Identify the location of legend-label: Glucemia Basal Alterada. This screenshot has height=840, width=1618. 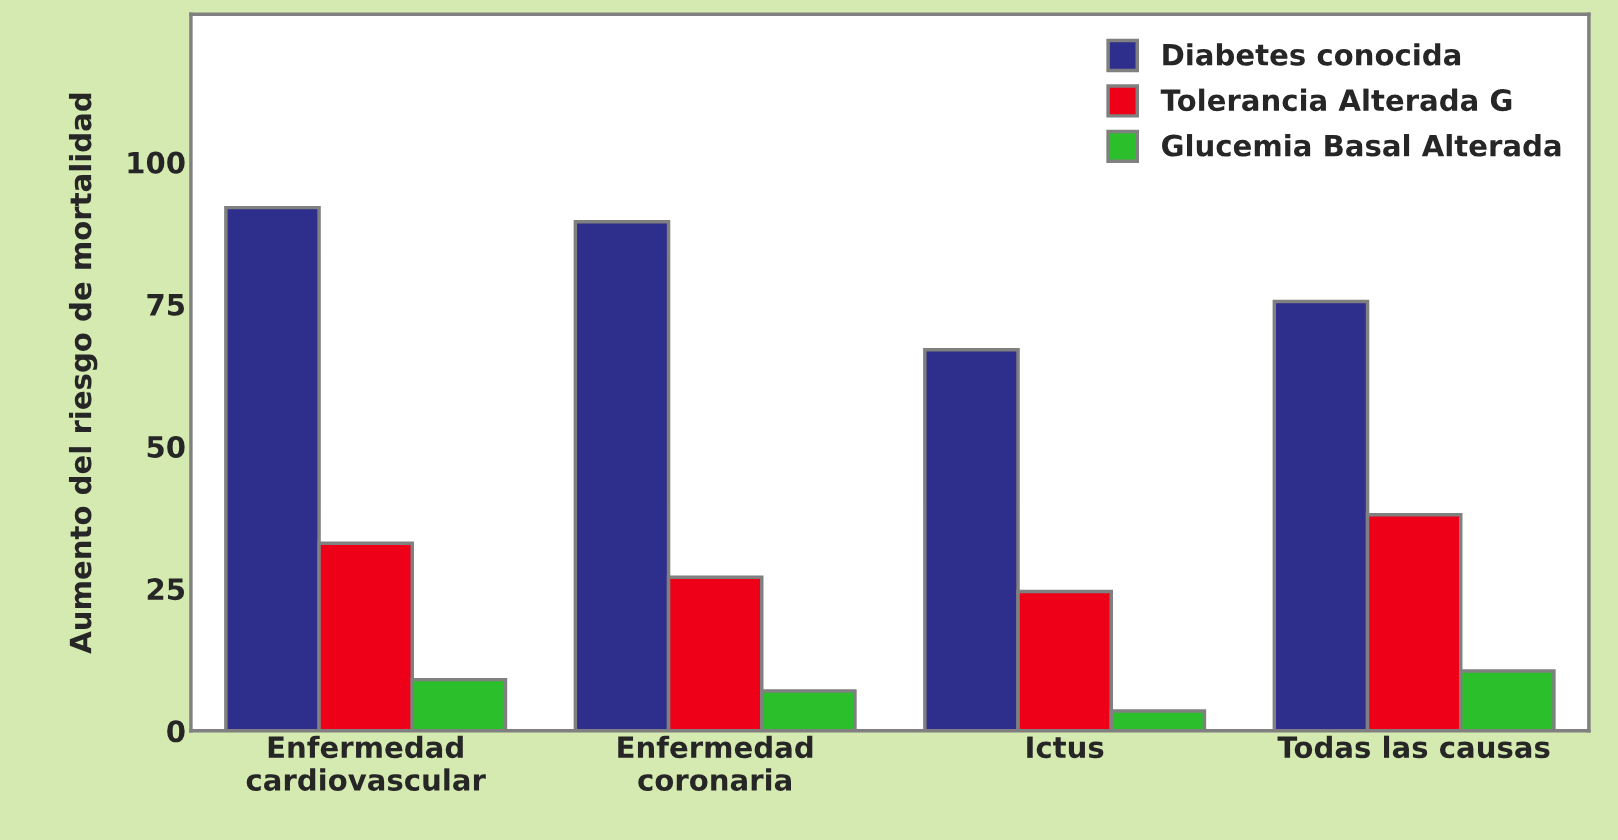
(1361, 145).